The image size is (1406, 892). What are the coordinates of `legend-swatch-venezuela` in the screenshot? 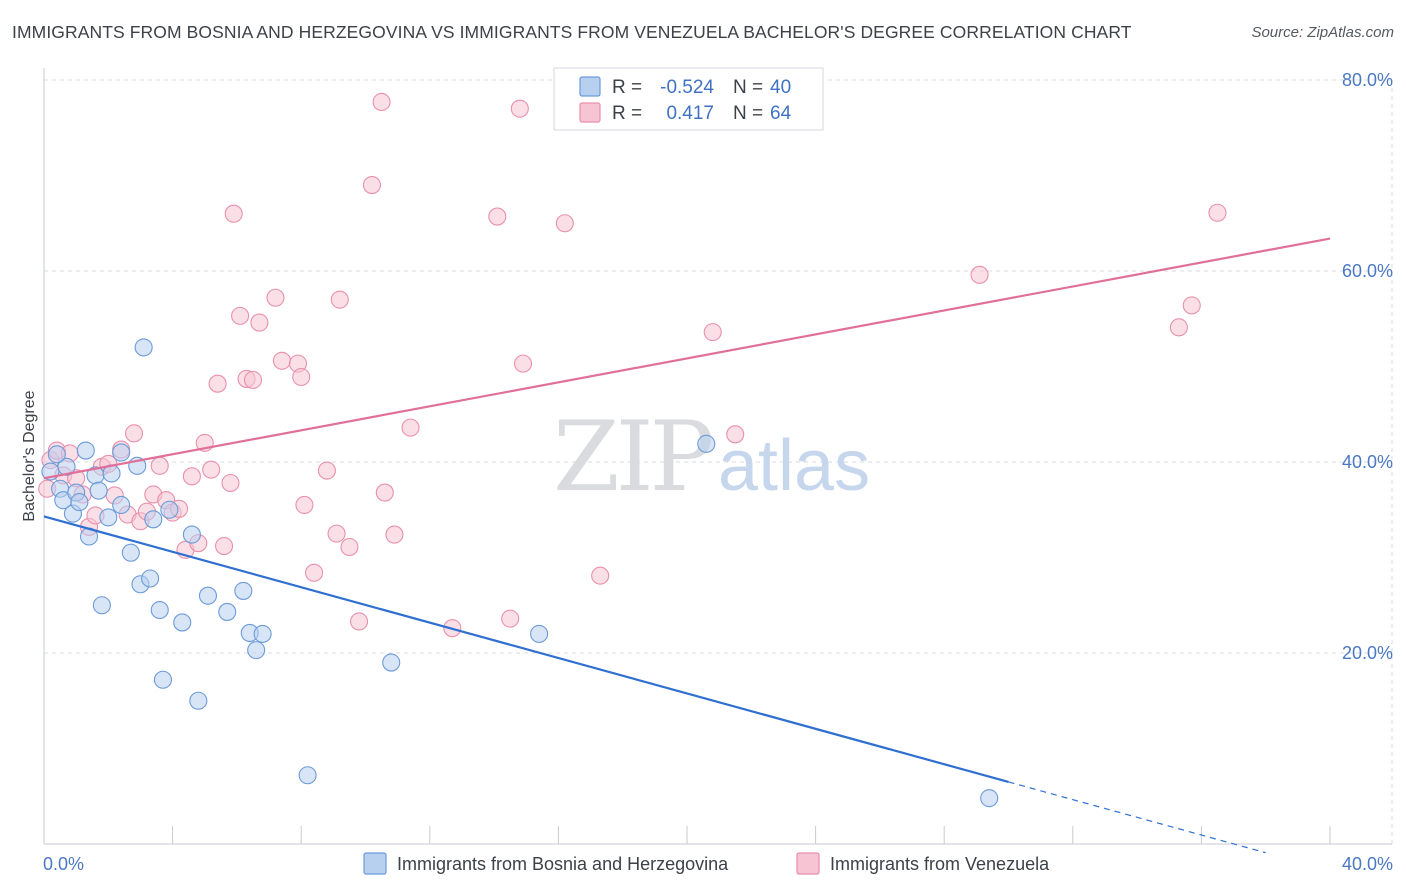 It's located at (808, 863).